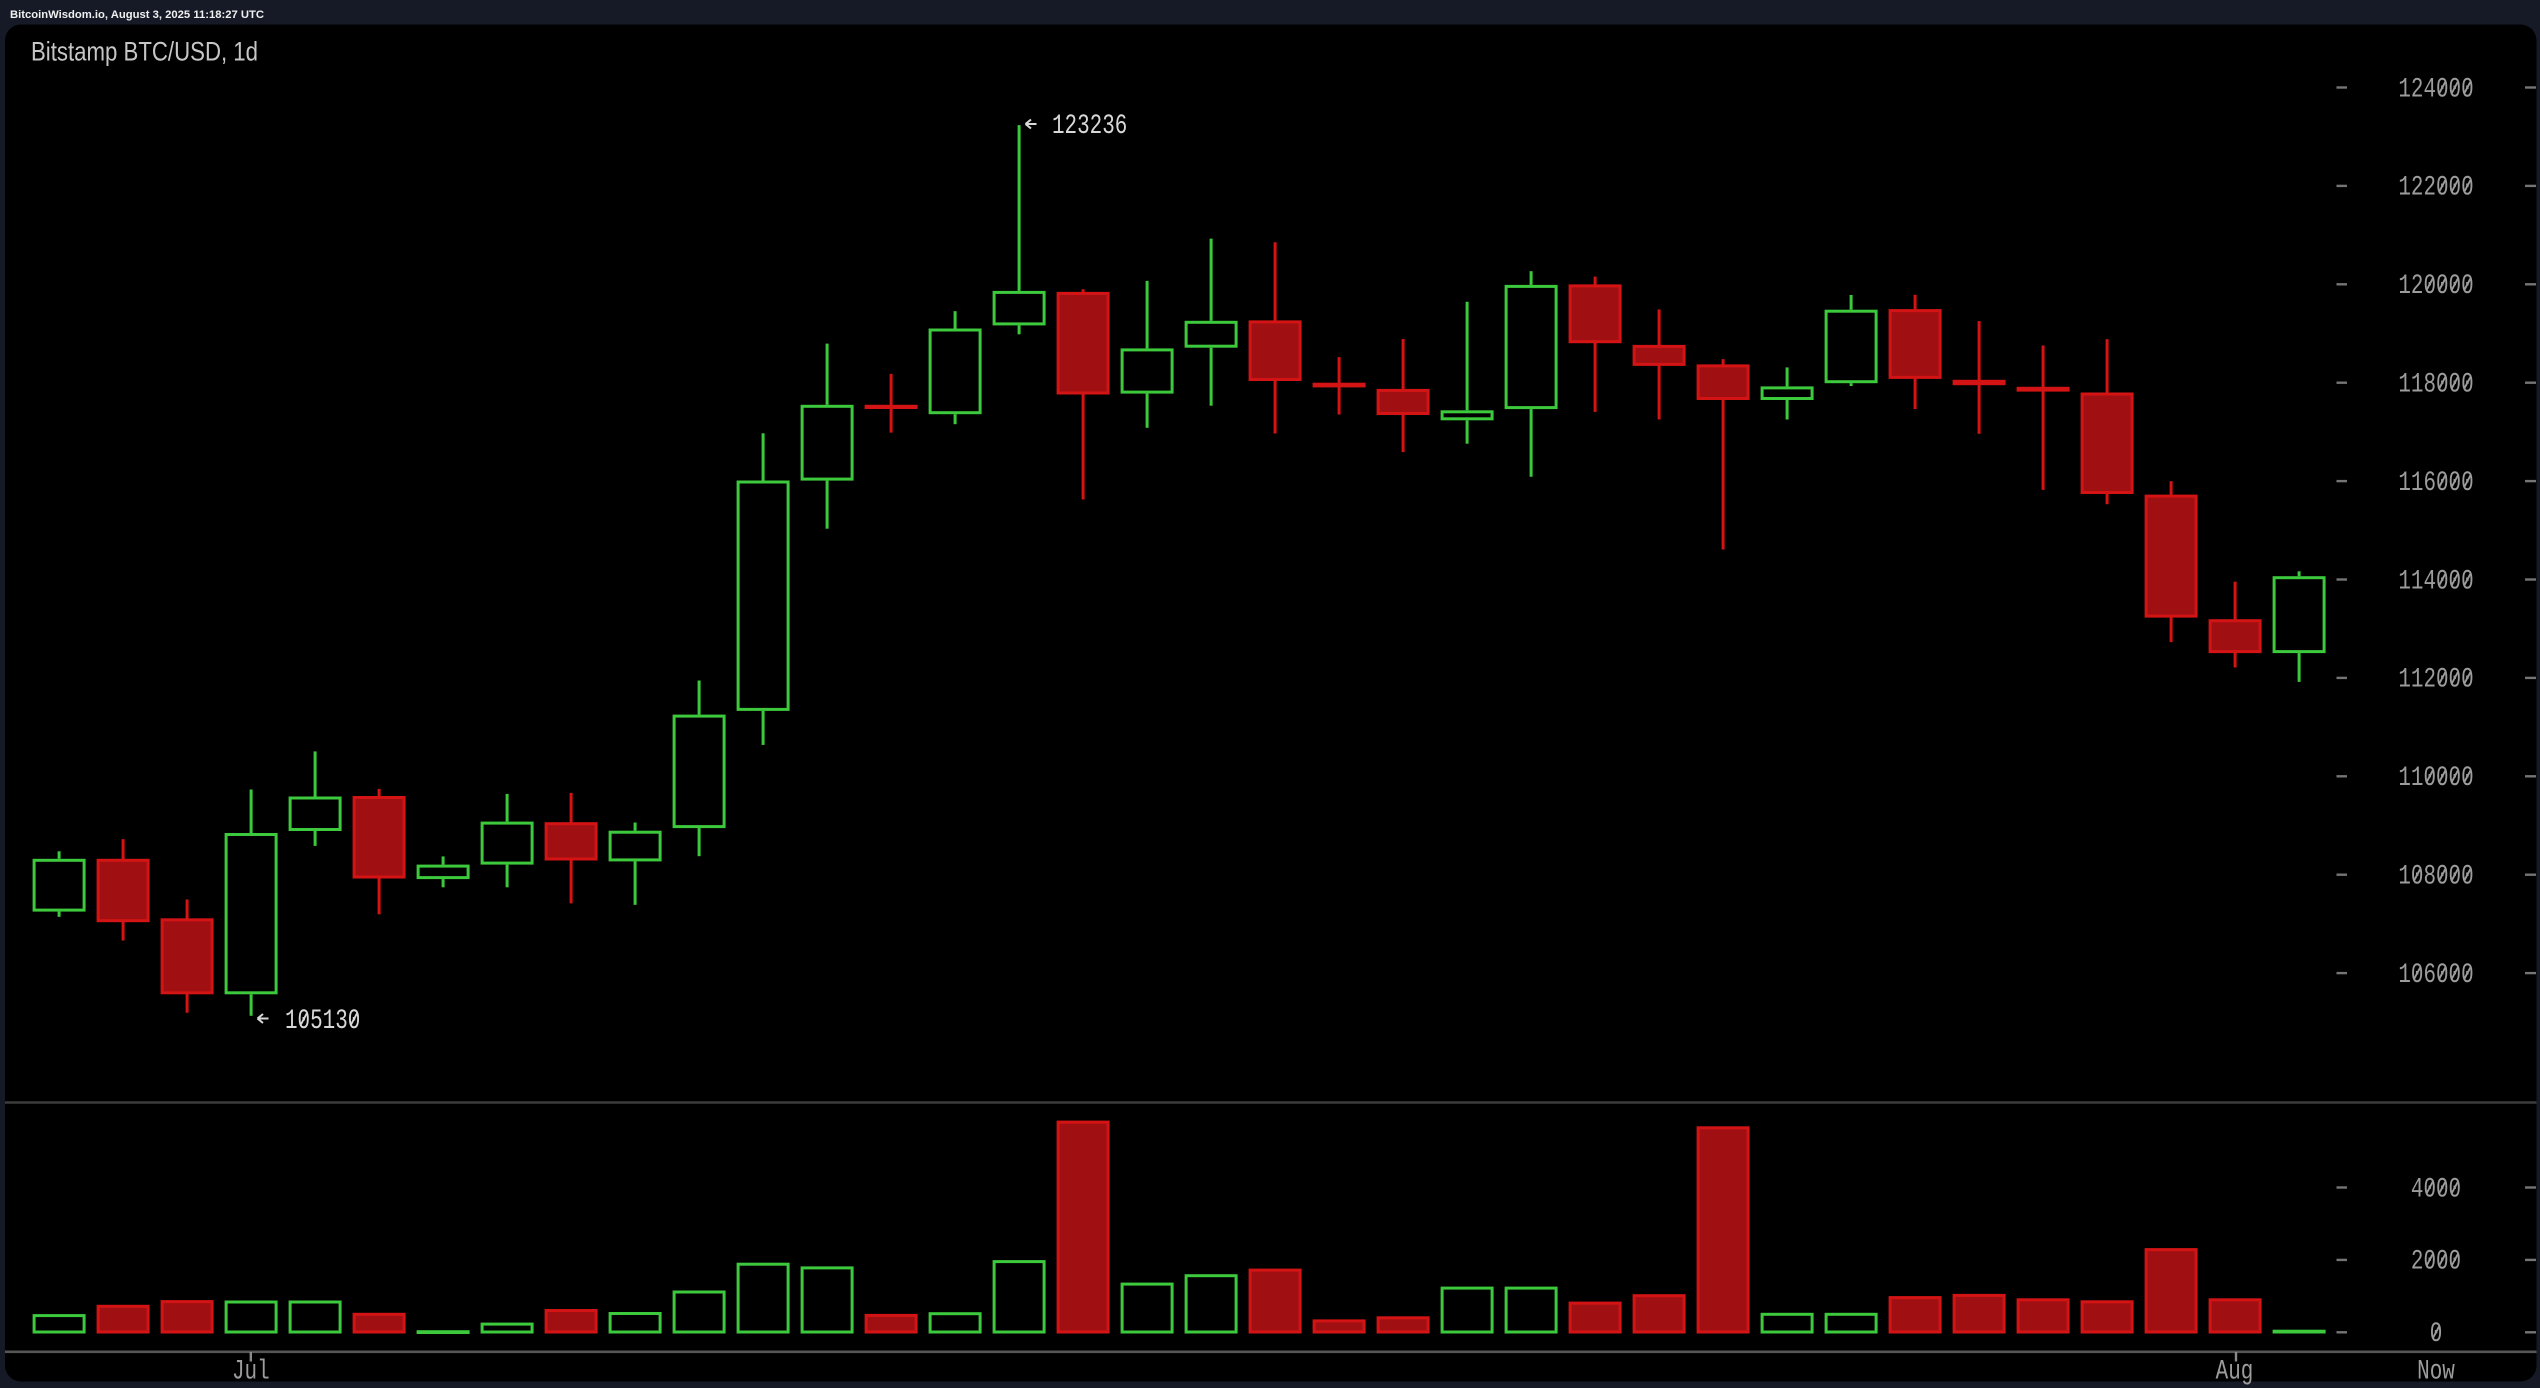  Describe the element at coordinates (2435, 680) in the screenshot. I see `svg-text: 112000` at that location.